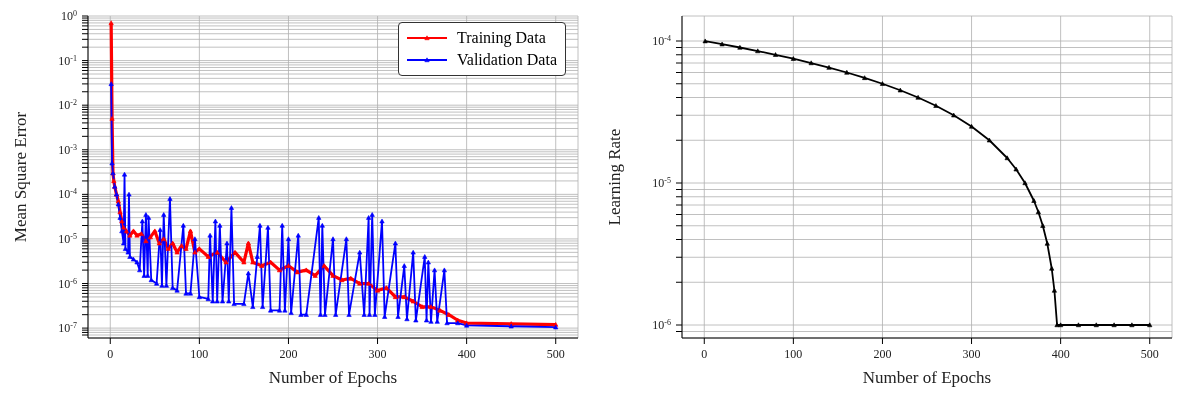 The image size is (1190, 405). I want to click on y-axis-title: Mean Square Error, so click(21, 177).